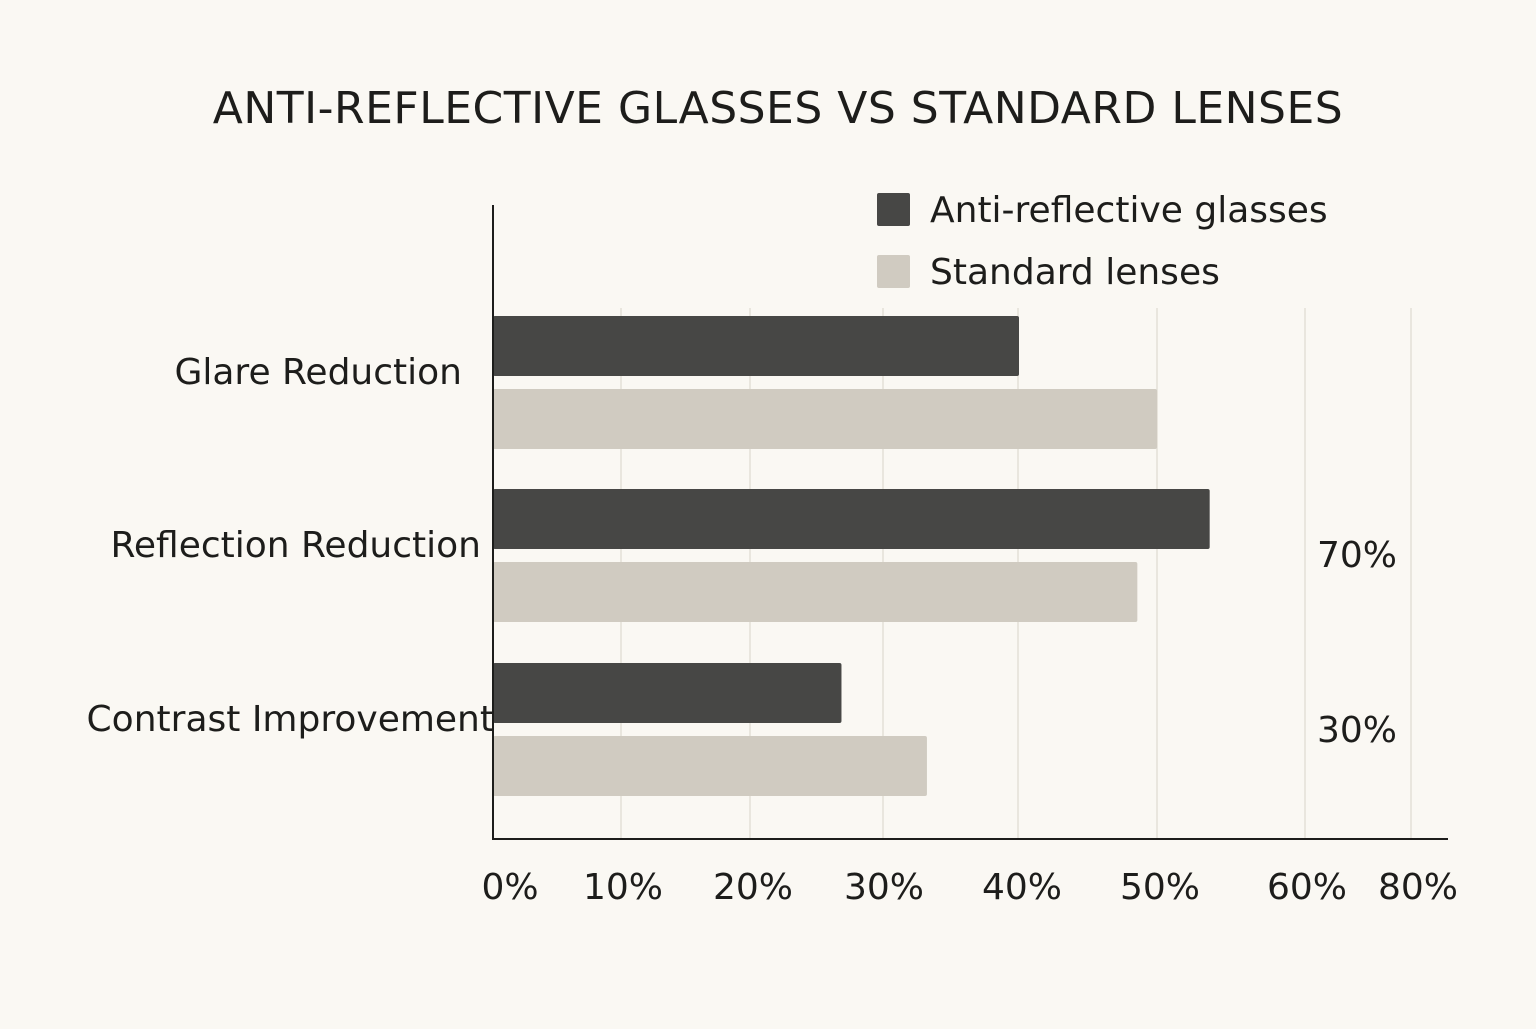  I want to click on x-tick-label: 20%, so click(753, 887).